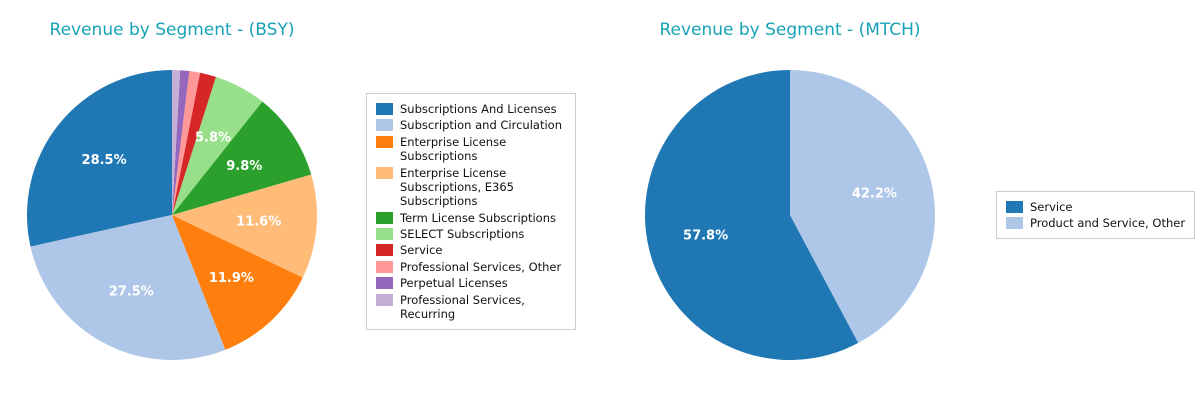  Describe the element at coordinates (478, 109) in the screenshot. I see `legend-label: Subscriptions And Licenses` at that location.